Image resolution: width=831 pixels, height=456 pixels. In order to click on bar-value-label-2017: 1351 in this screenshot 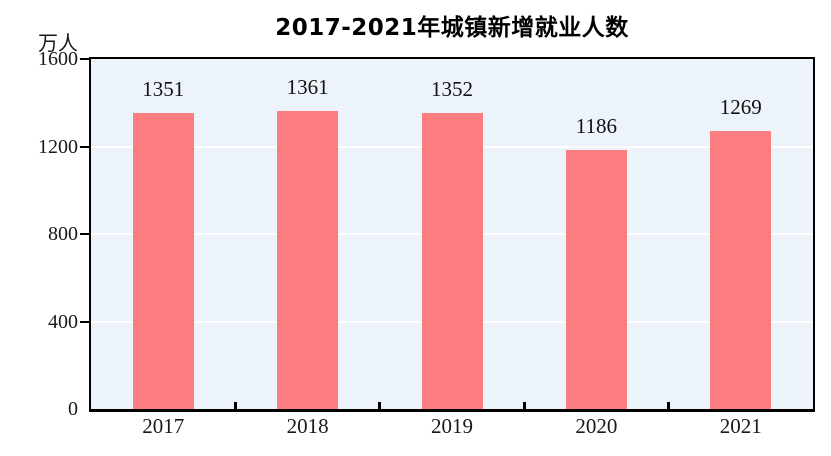, I will do `click(163, 89)`.